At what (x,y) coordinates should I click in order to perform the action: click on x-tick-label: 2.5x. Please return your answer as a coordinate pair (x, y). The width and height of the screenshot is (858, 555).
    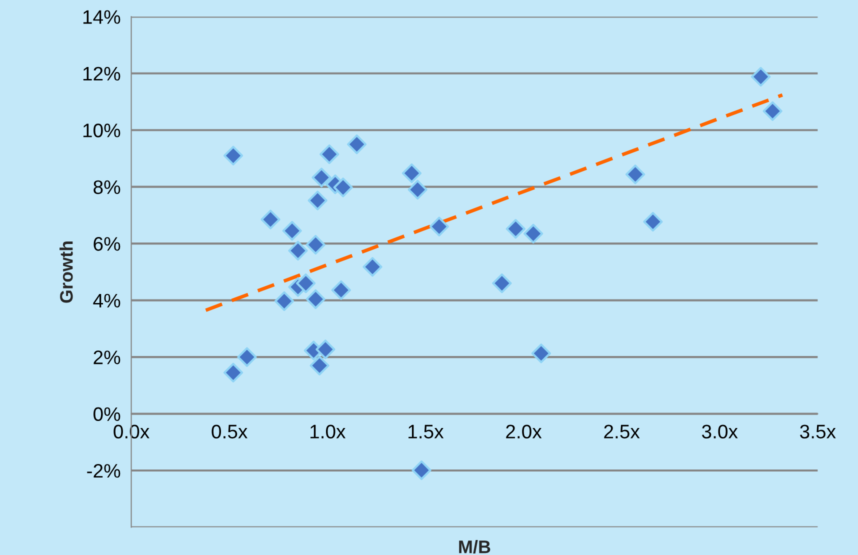
    Looking at the image, I should click on (622, 431).